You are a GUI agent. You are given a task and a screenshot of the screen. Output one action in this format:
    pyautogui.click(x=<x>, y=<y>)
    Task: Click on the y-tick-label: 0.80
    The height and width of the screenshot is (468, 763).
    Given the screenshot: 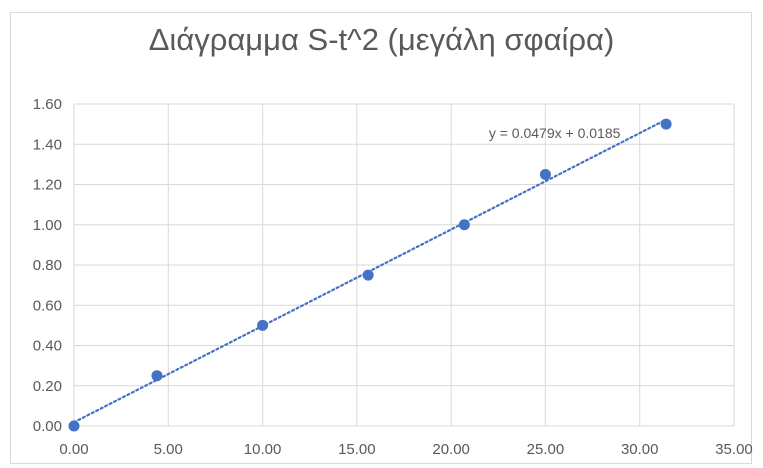 What is the action you would take?
    pyautogui.click(x=47, y=265)
    